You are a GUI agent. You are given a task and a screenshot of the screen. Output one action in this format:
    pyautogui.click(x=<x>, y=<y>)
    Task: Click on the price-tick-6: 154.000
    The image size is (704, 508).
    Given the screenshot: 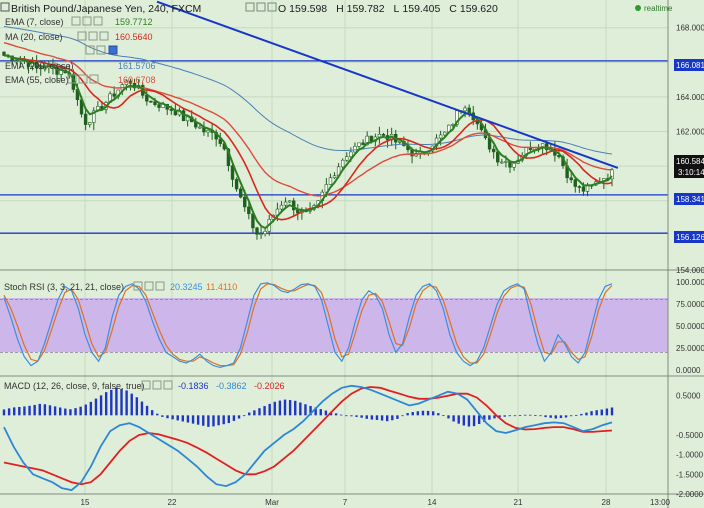 What is the action you would take?
    pyautogui.click(x=690, y=270)
    